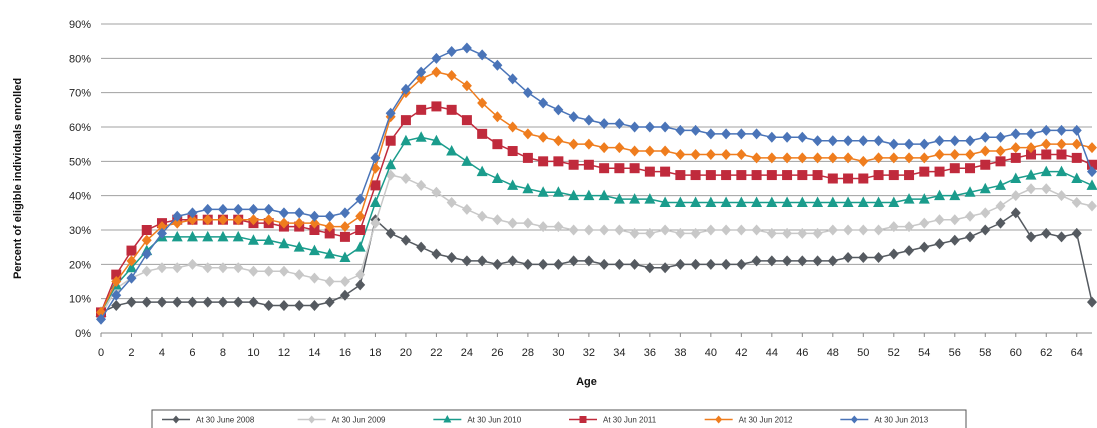 This screenshot has height=428, width=1097. What do you see at coordinates (494, 420) in the screenshot?
I see `legend-label: At 30 Jun 2010` at bounding box center [494, 420].